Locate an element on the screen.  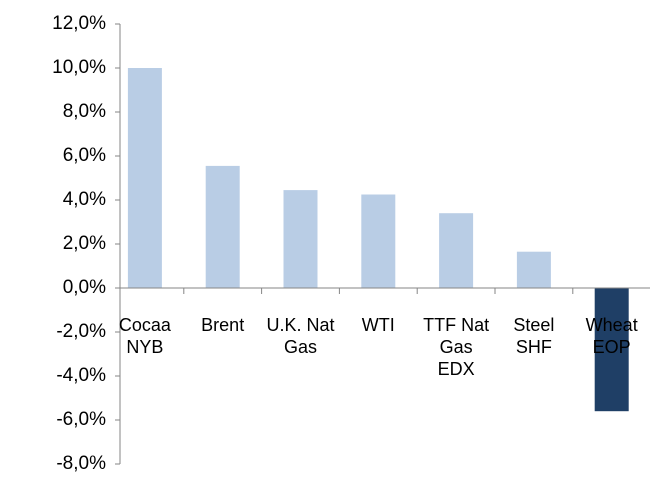
y-tick-label: -4,0% is located at coordinates (81, 375).